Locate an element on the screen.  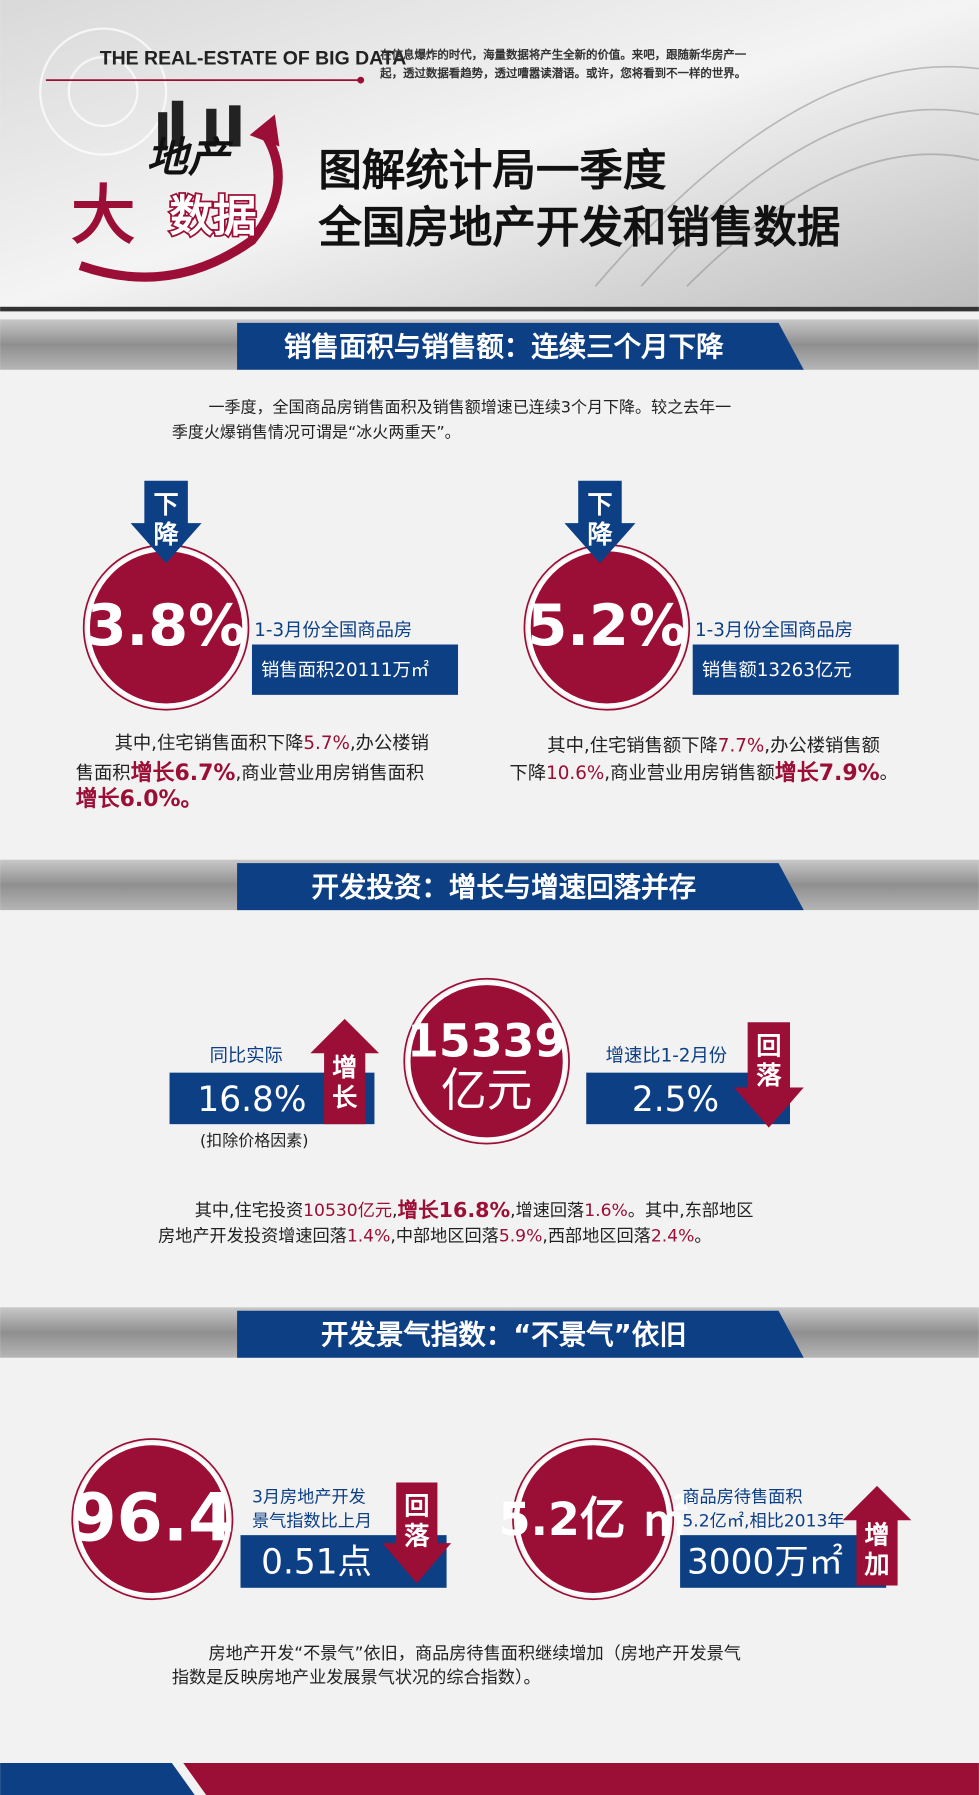
text-run: 1.4% is located at coordinates (369, 1236).